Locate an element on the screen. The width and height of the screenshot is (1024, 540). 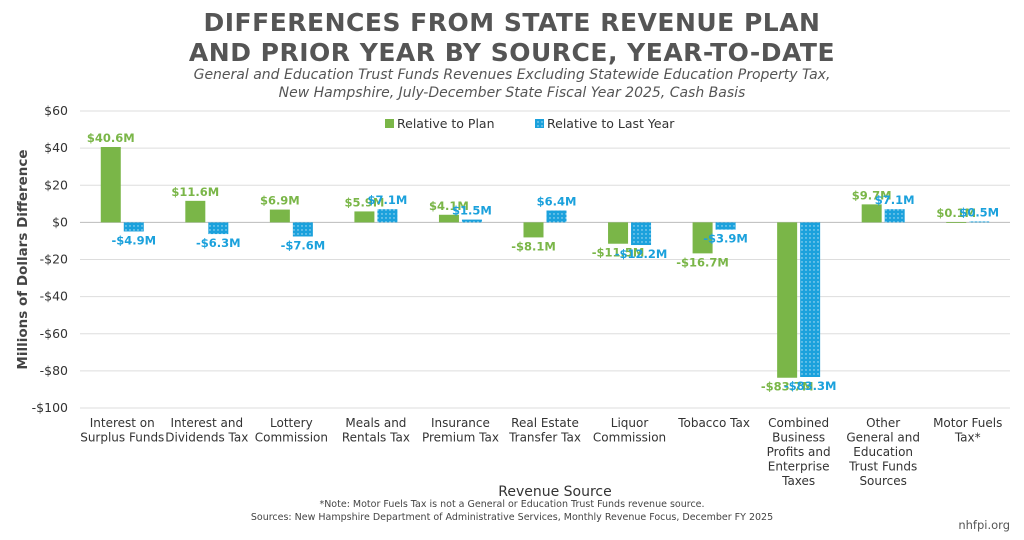
legend-label-last-year: Relative to Last Year is located at coordinates (611, 123).